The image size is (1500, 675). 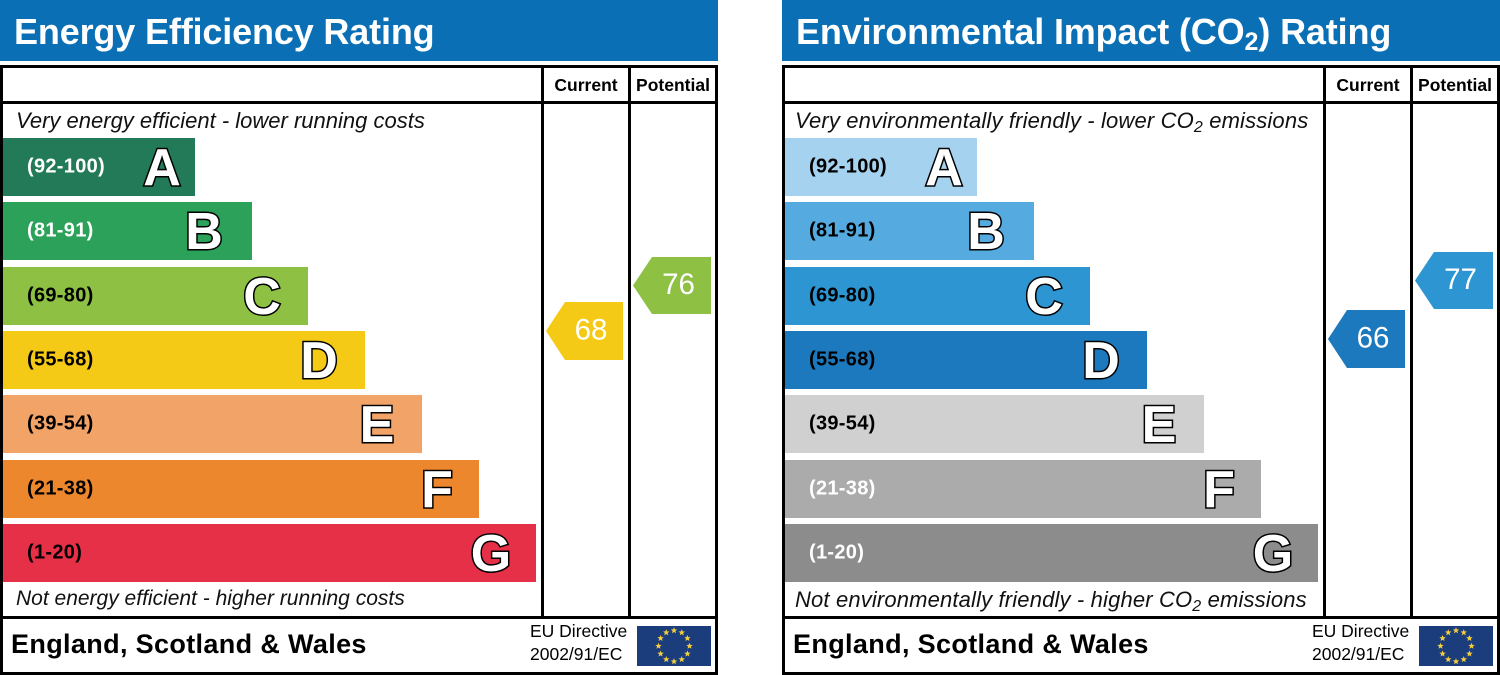 I want to click on svg-text: 76, so click(x=678, y=284).